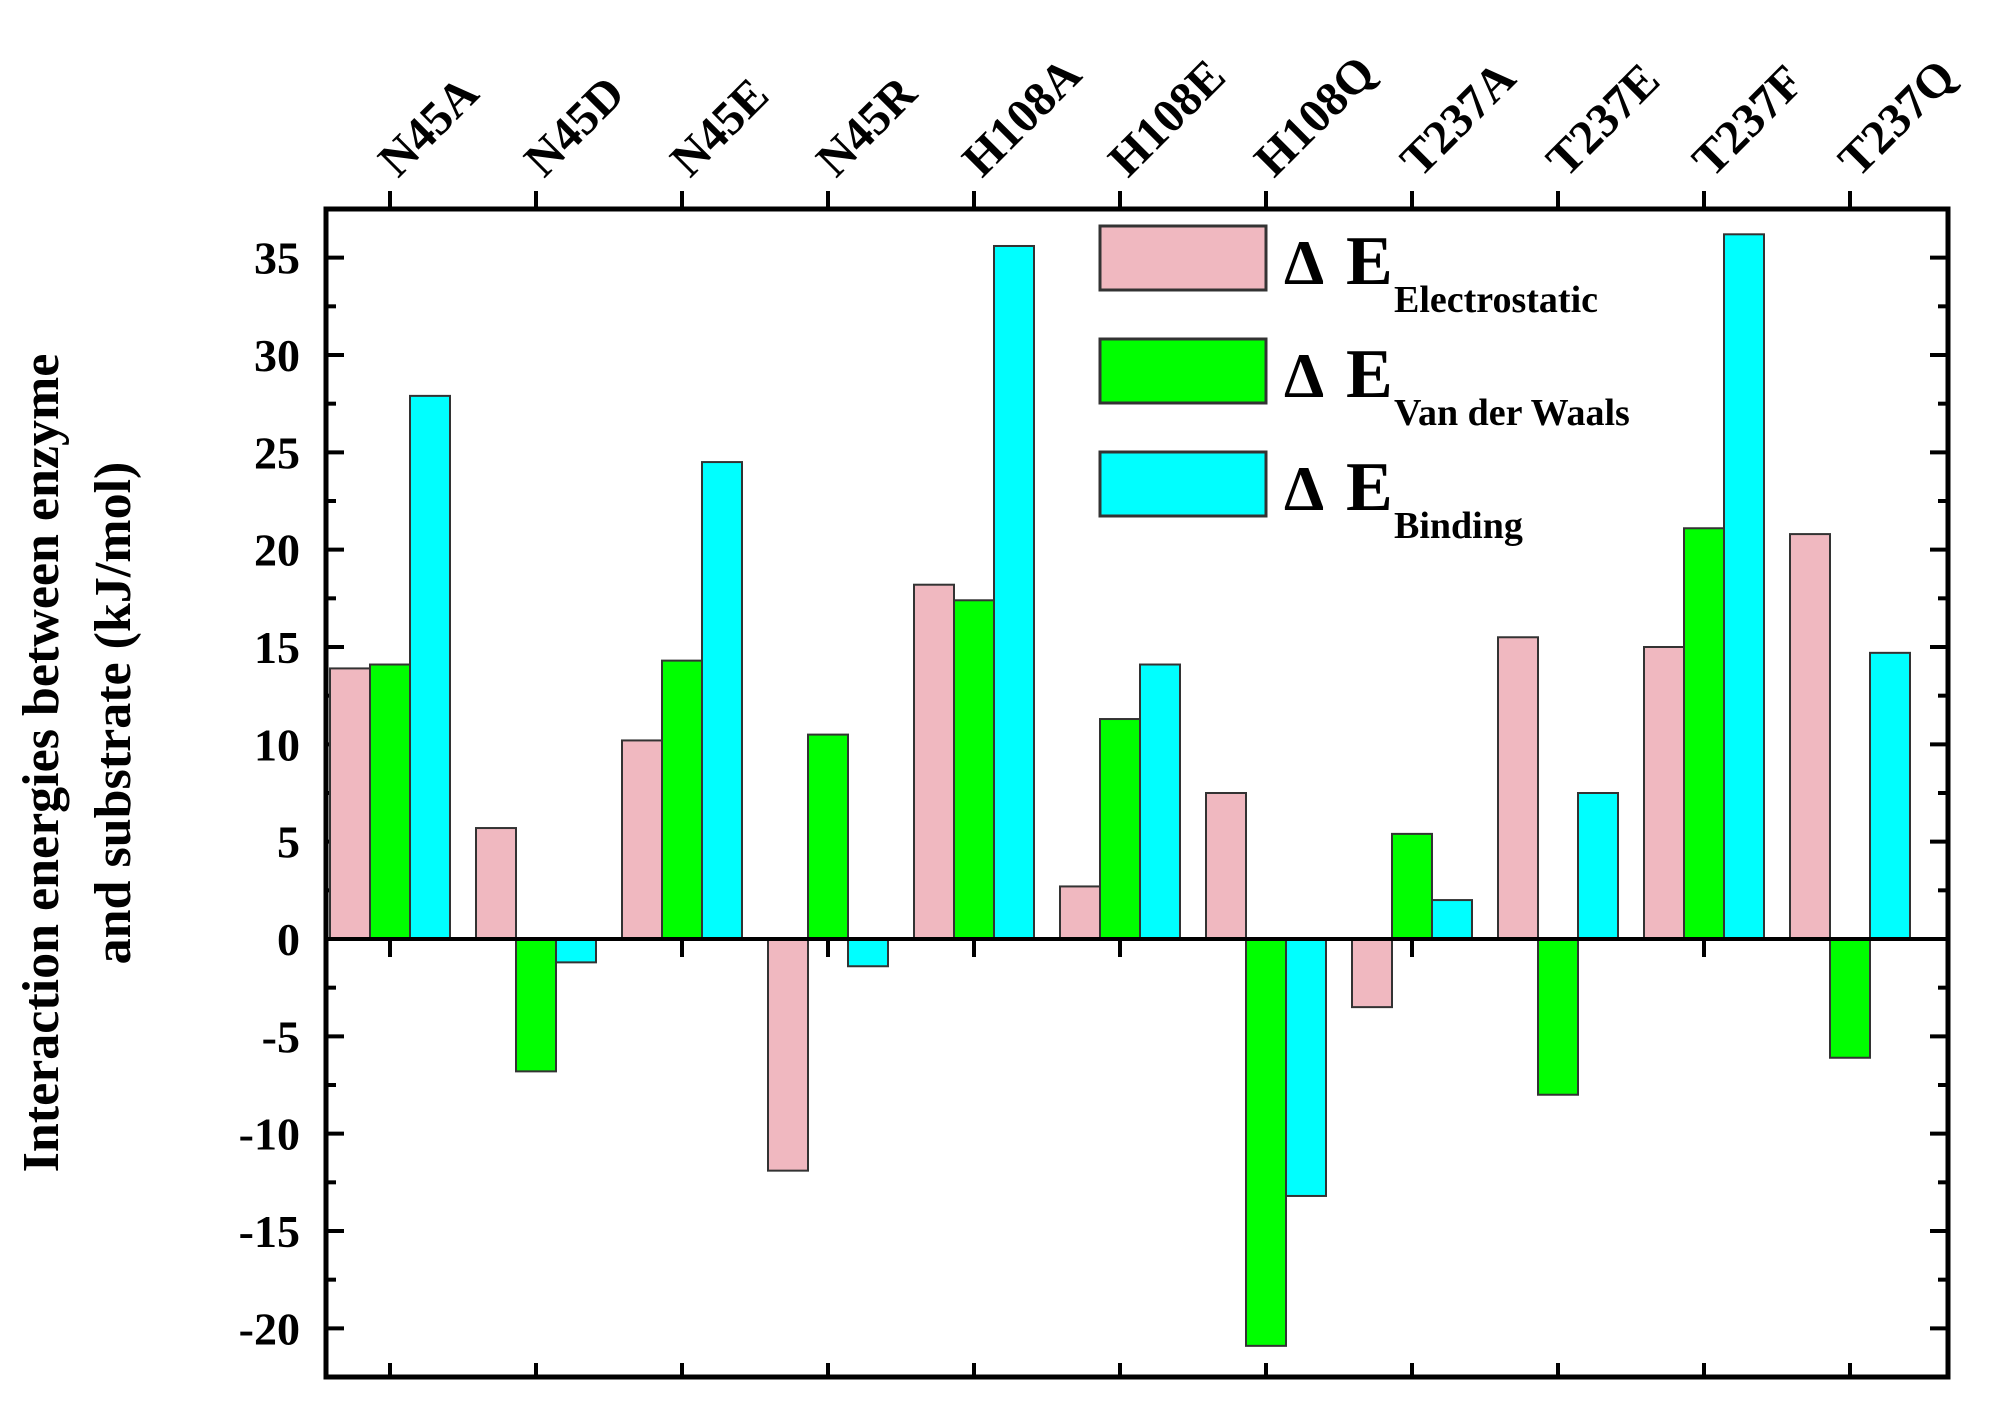 The width and height of the screenshot is (1997, 1405). Describe the element at coordinates (574, 126) in the screenshot. I see `x-tick-label: N45D` at that location.